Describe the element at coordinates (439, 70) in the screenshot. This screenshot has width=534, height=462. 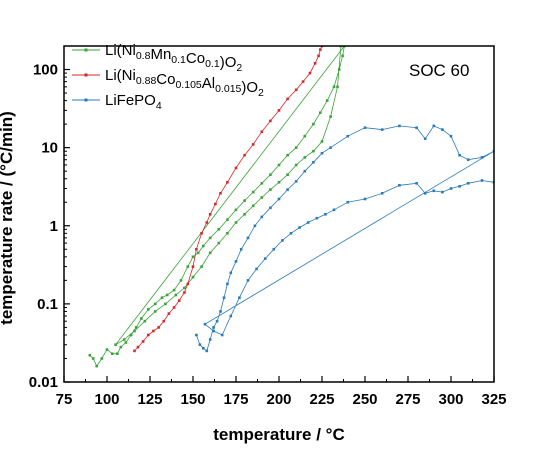
I see `soc-annotation: SOC 60` at that location.